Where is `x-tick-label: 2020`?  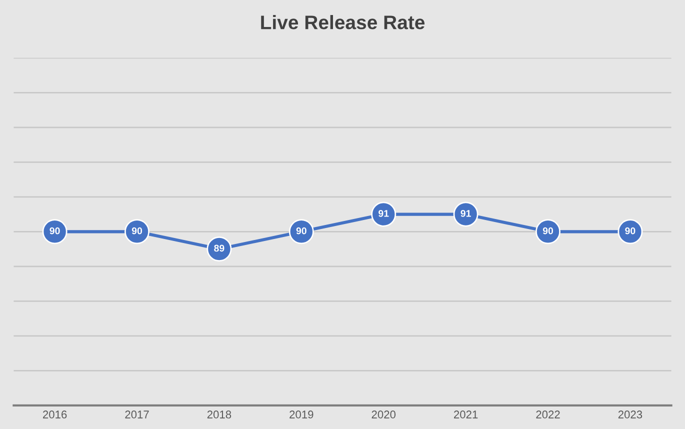
x-tick-label: 2020 is located at coordinates (384, 414).